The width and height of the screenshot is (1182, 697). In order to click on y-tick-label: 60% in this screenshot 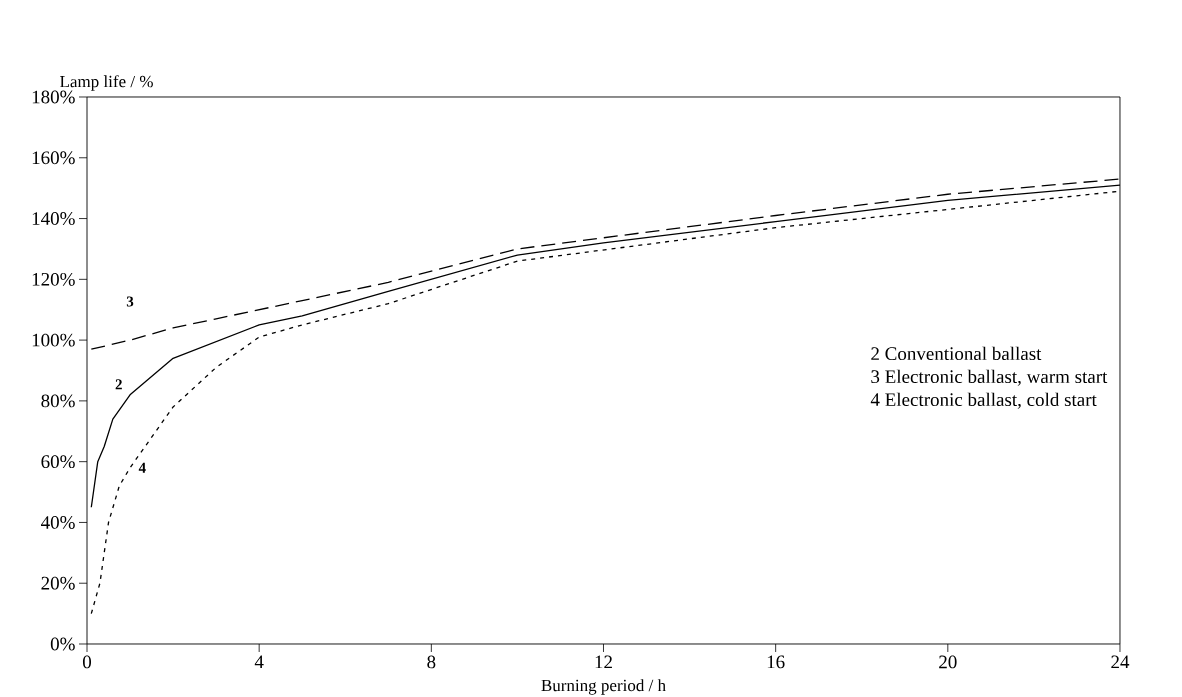, I will do `click(58, 462)`.